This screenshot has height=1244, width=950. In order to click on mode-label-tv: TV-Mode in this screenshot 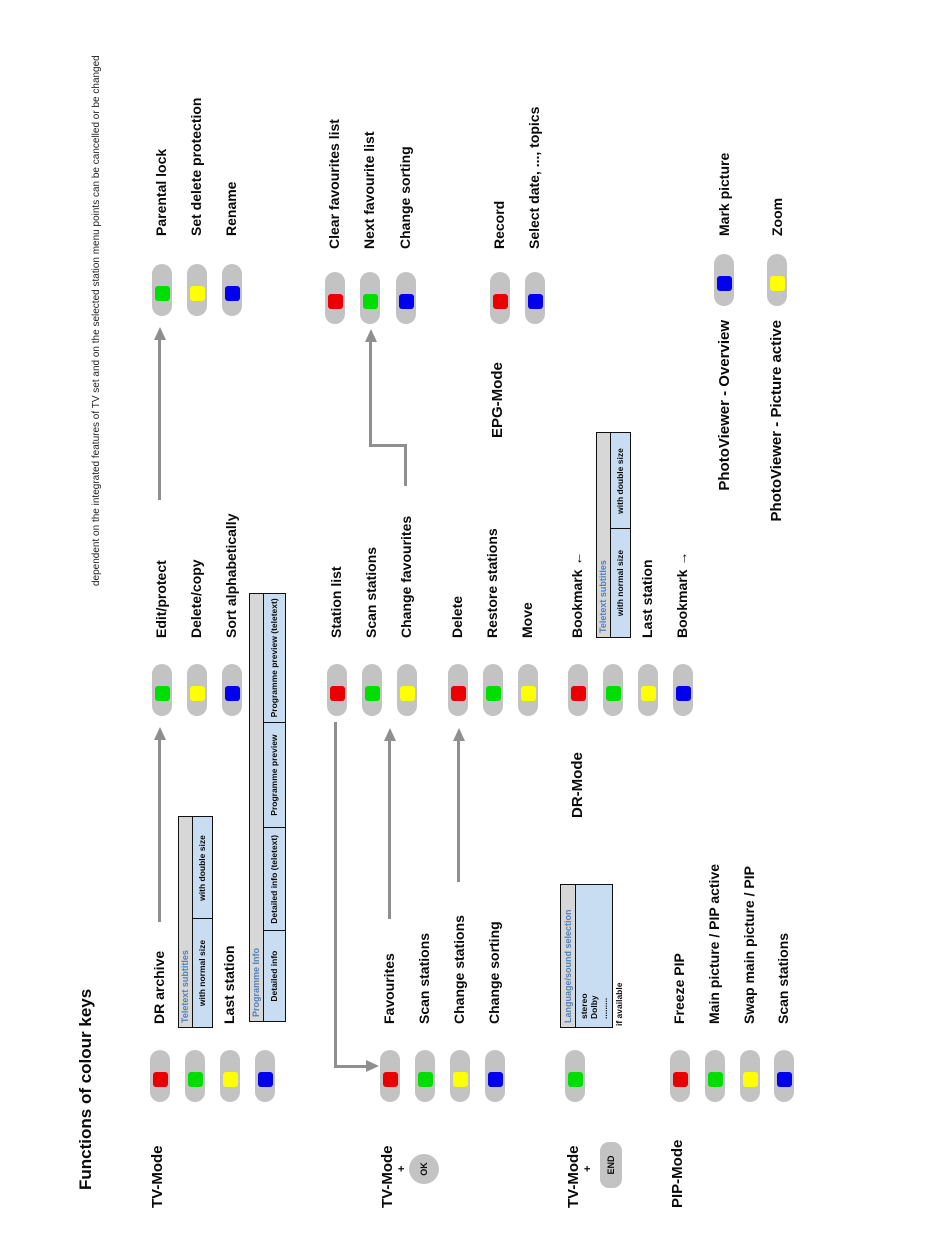, I will do `click(157, 1177)`.